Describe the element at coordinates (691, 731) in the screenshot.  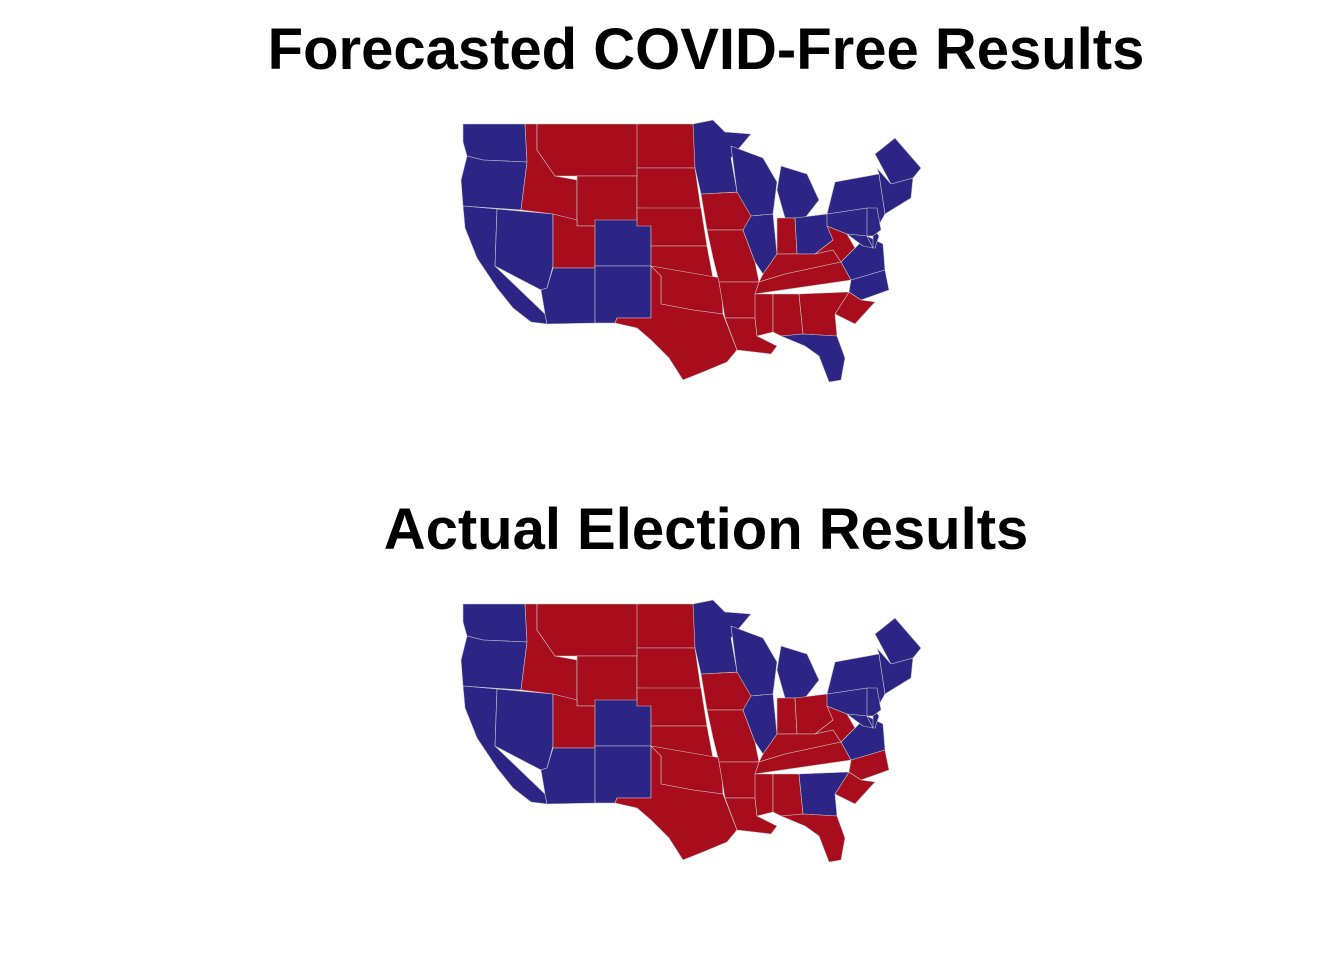
I see `actual-us-map` at that location.